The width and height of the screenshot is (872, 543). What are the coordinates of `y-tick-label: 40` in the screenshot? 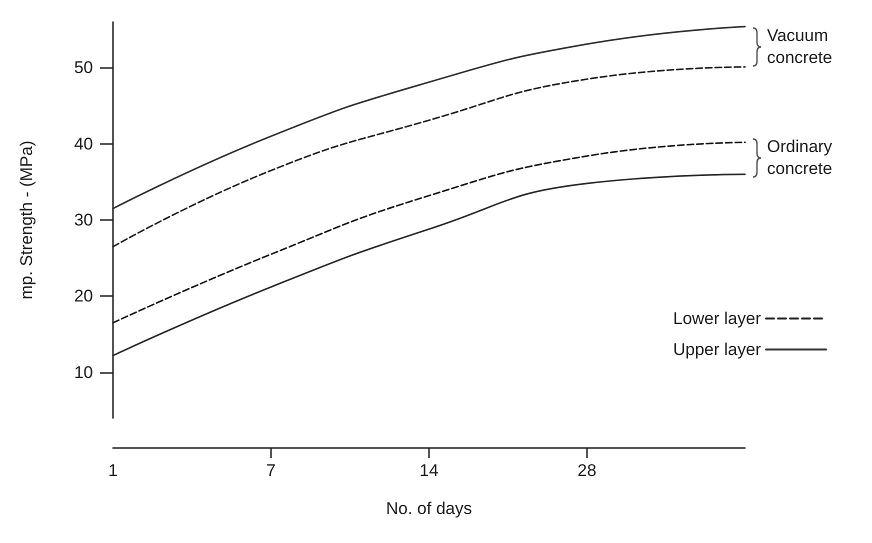 It's located at (83, 144).